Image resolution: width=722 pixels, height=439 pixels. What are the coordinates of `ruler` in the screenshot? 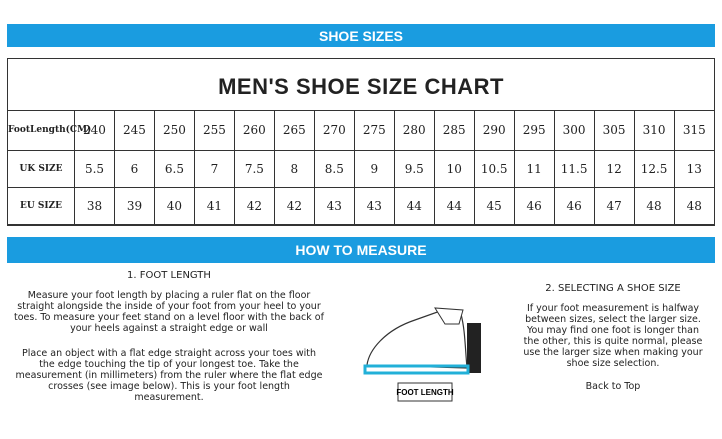 It's located at (416, 369).